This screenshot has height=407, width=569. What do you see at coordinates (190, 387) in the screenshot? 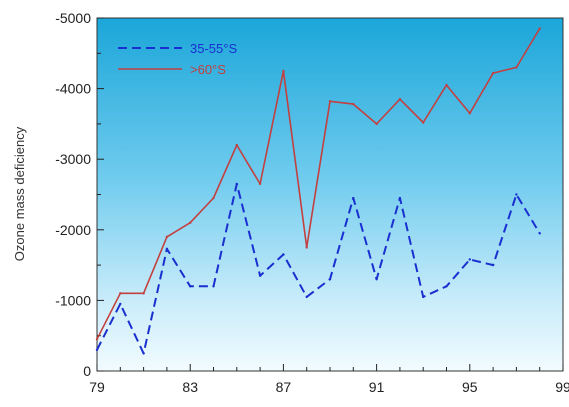
I see `x-tick-label: 83` at bounding box center [190, 387].